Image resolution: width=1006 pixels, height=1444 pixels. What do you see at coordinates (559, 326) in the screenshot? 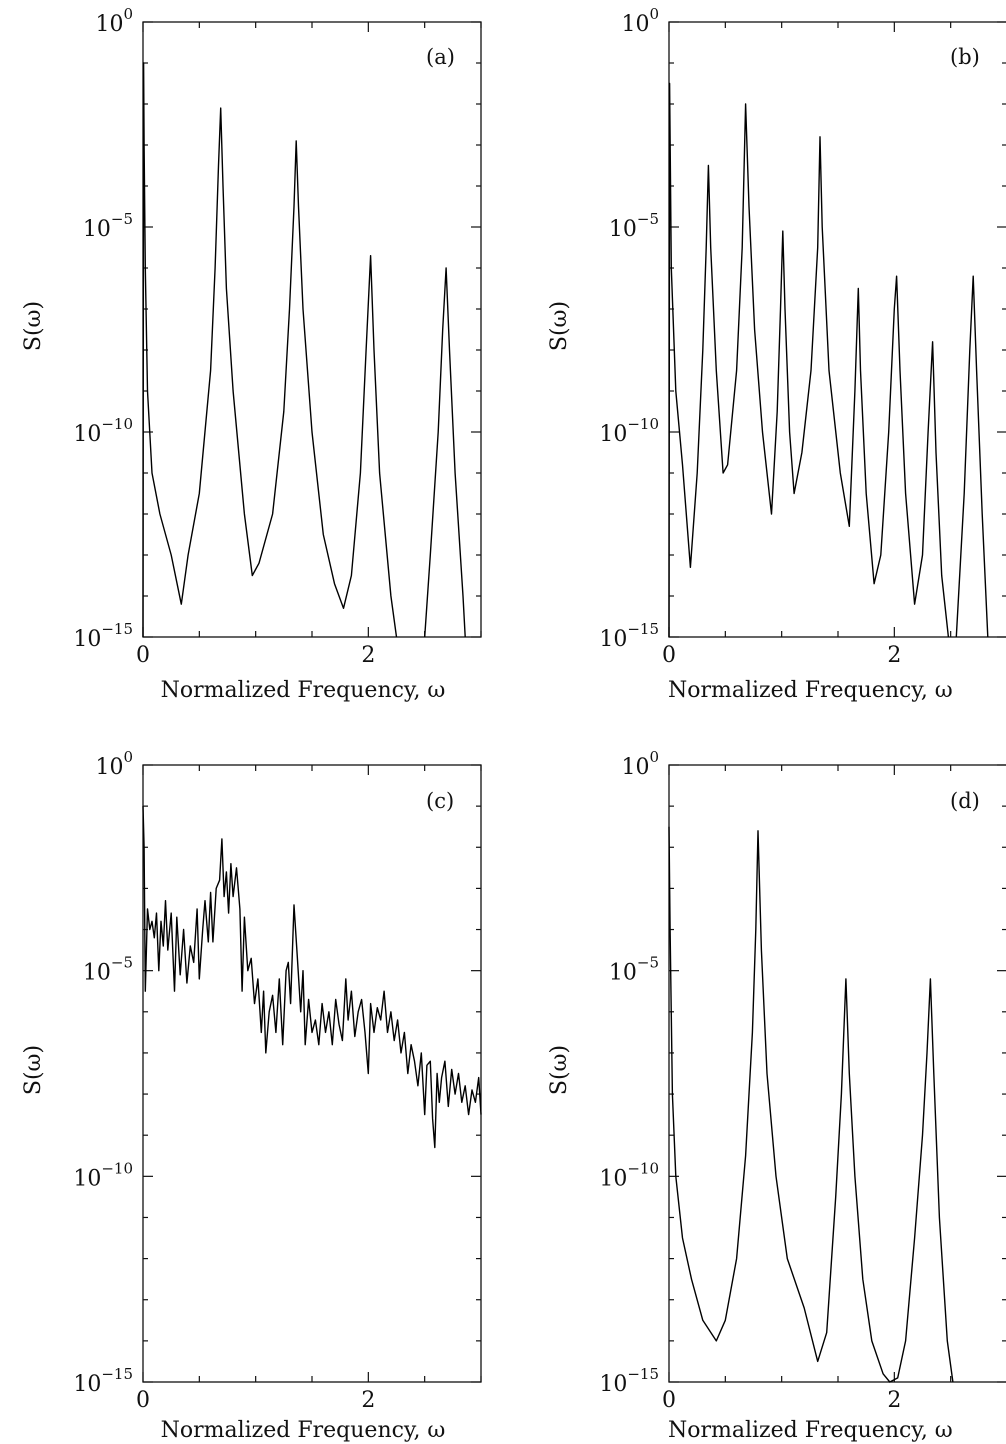
I see `panel-b-y-axis-label: S(ω)` at bounding box center [559, 326].